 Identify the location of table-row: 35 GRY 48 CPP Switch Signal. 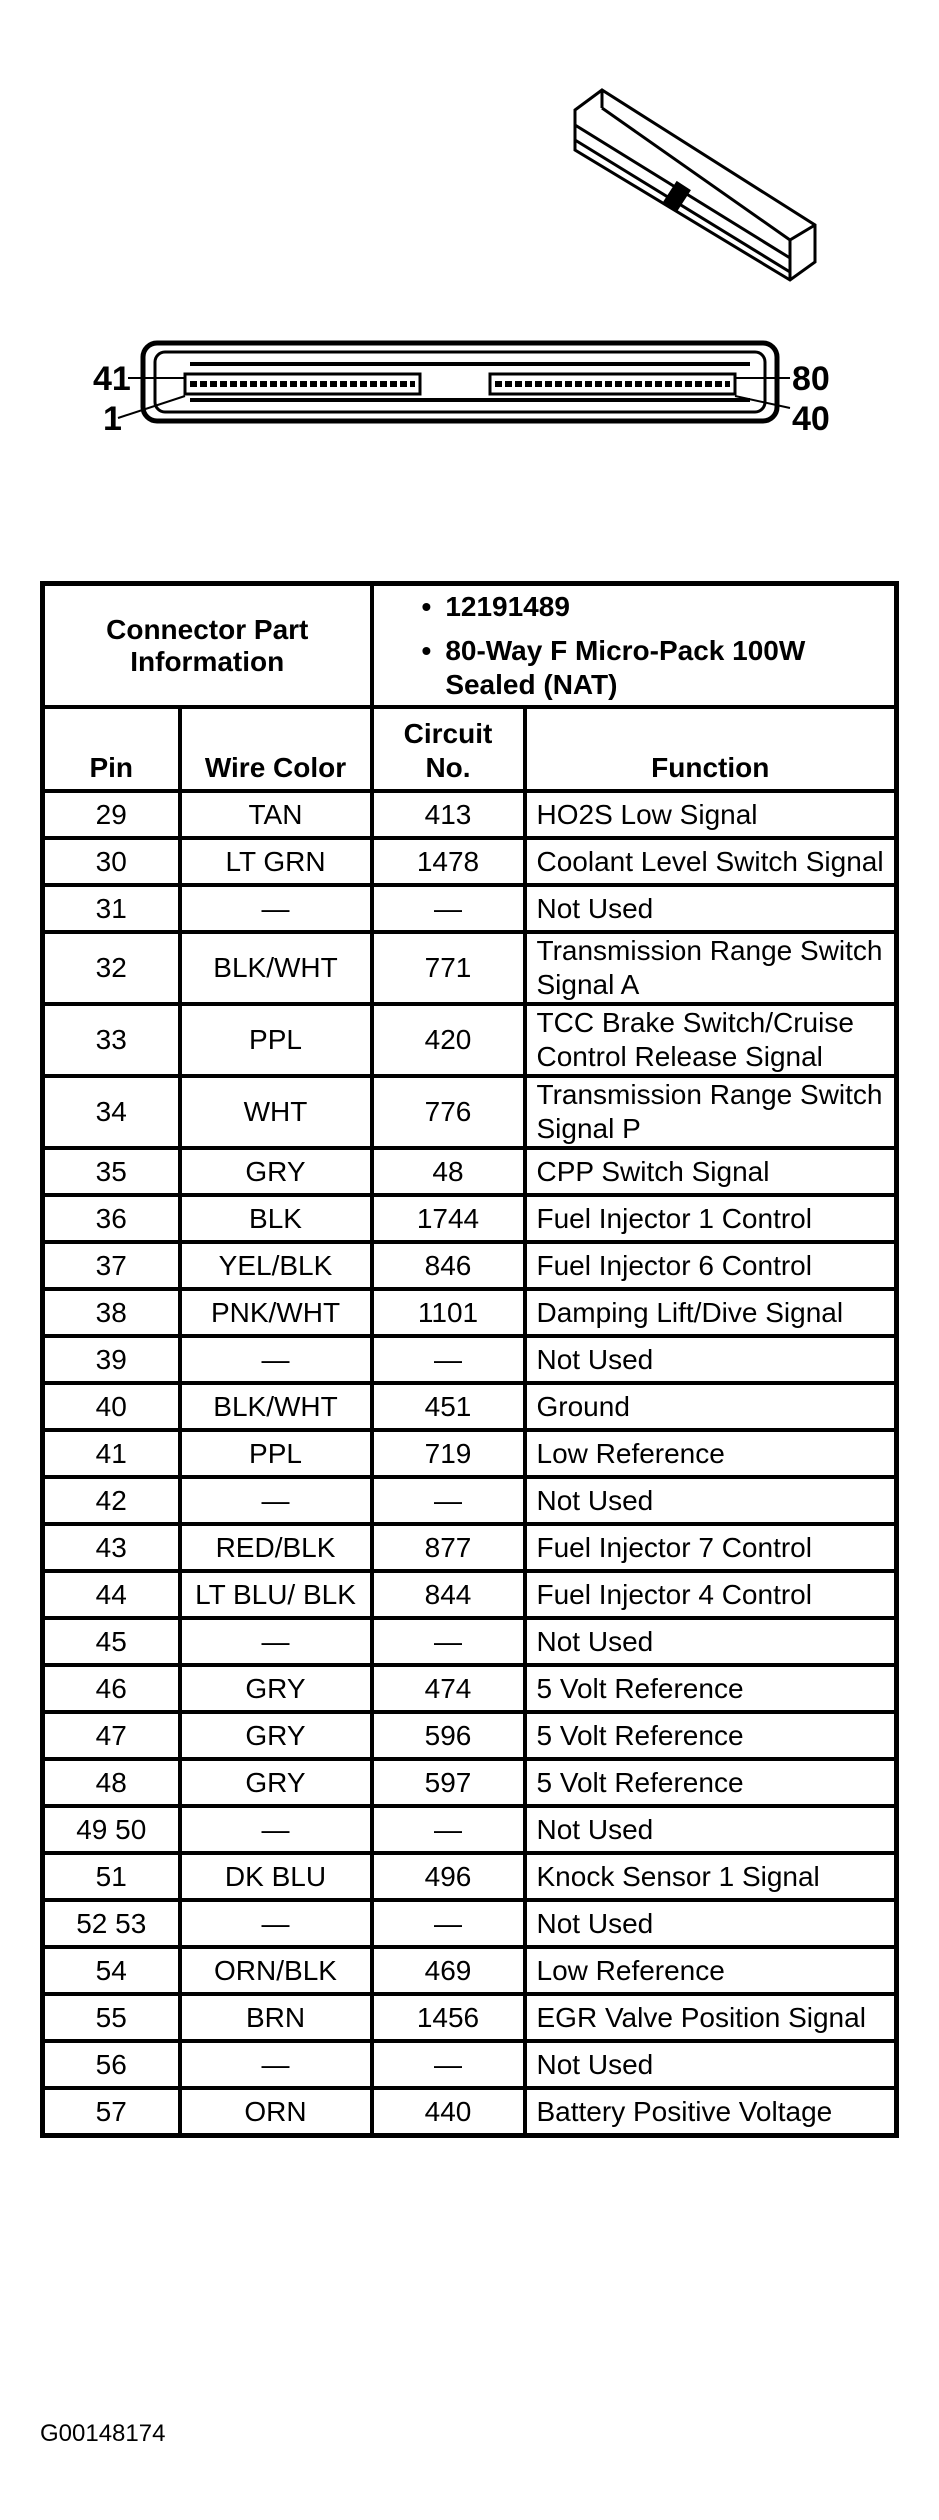
(469, 1171).